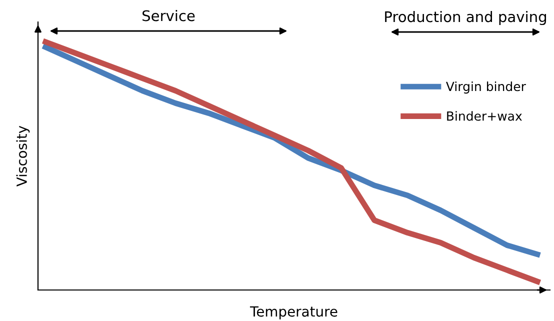 The width and height of the screenshot is (554, 321). What do you see at coordinates (168, 16) in the screenshot?
I see `text: Service` at bounding box center [168, 16].